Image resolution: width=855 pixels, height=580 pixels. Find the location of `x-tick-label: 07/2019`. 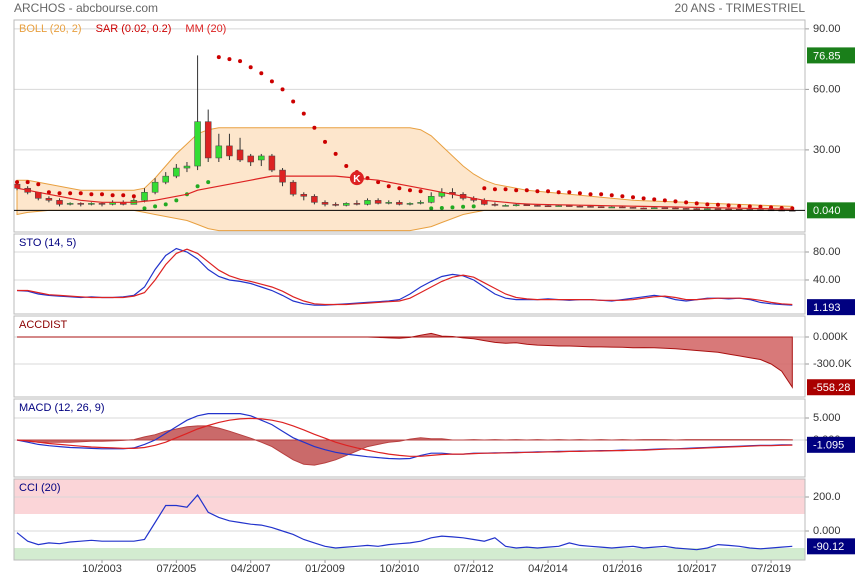

x-tick-label: 07/2019 is located at coordinates (771, 569).